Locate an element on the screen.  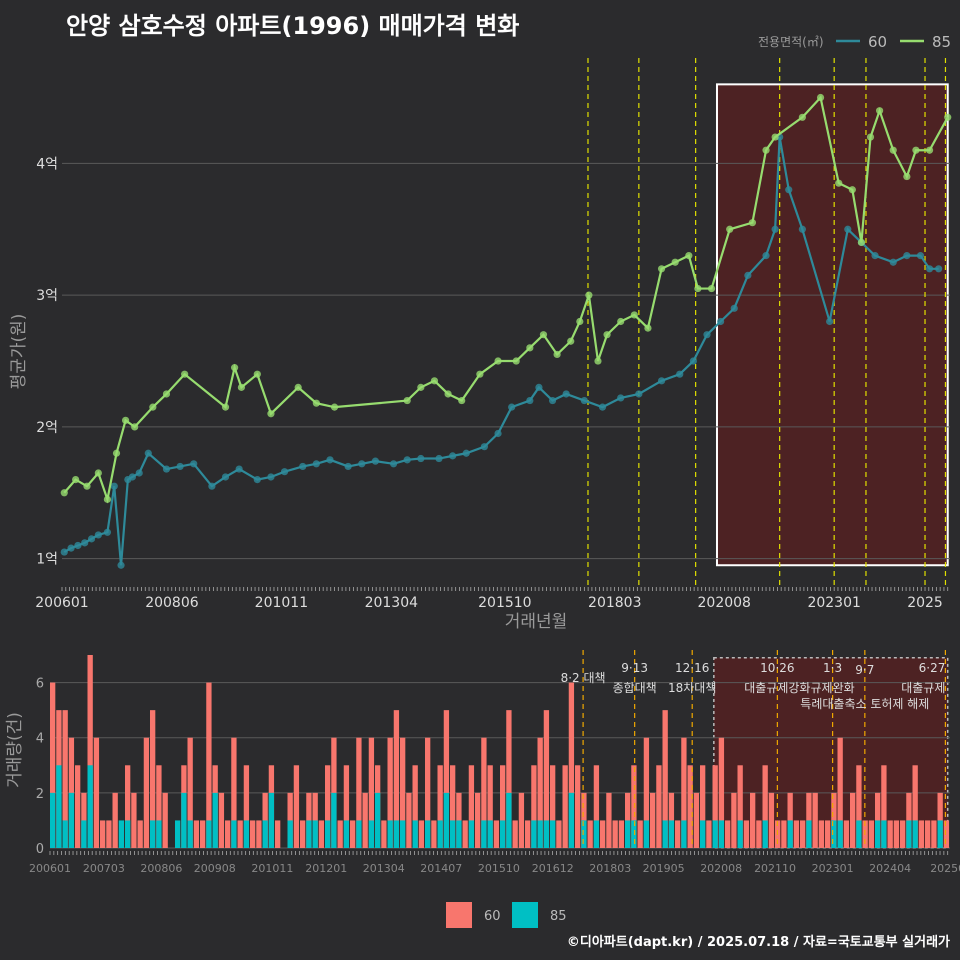
x-tick-label: 201803 is located at coordinates (614, 603).